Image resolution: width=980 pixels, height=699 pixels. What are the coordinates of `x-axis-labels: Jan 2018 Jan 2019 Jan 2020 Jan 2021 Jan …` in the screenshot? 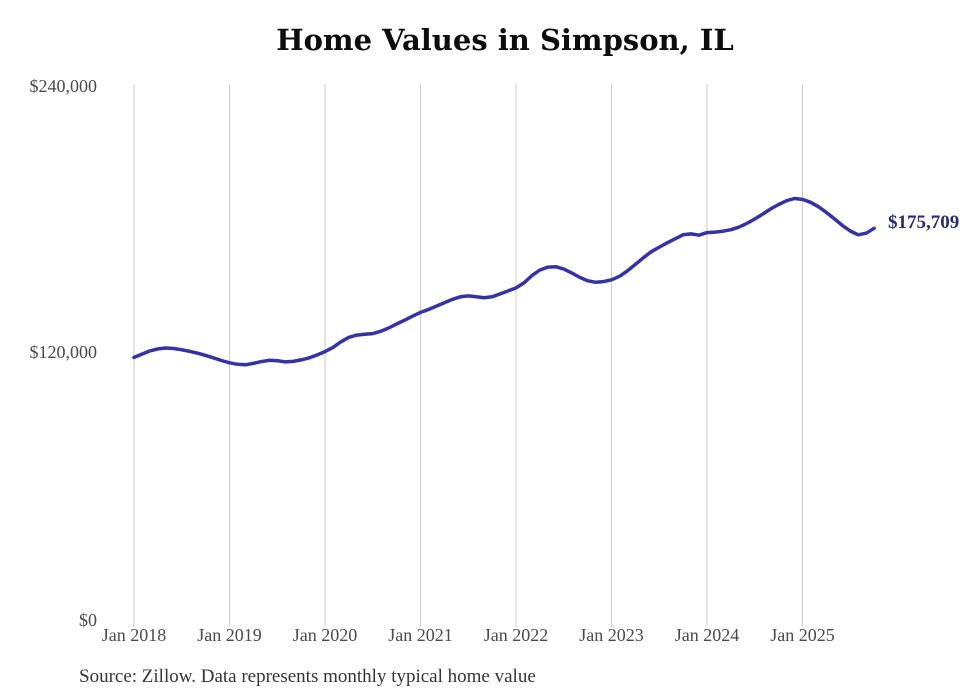 It's located at (468, 635).